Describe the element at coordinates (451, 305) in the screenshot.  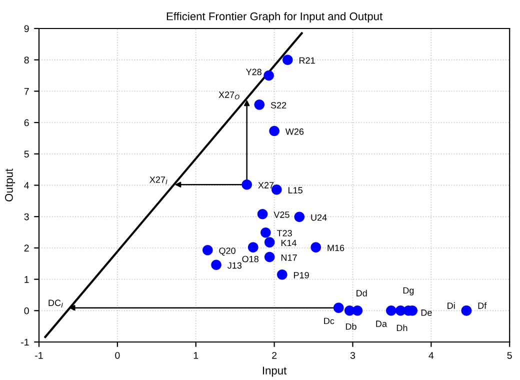
I see `annotation: Di` at that location.